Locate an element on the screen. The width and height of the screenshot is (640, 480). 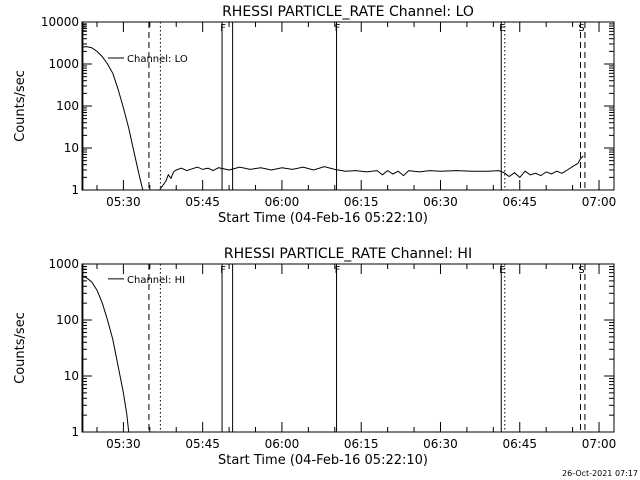
y-tick-label: 10000 is located at coordinates (60, 22).